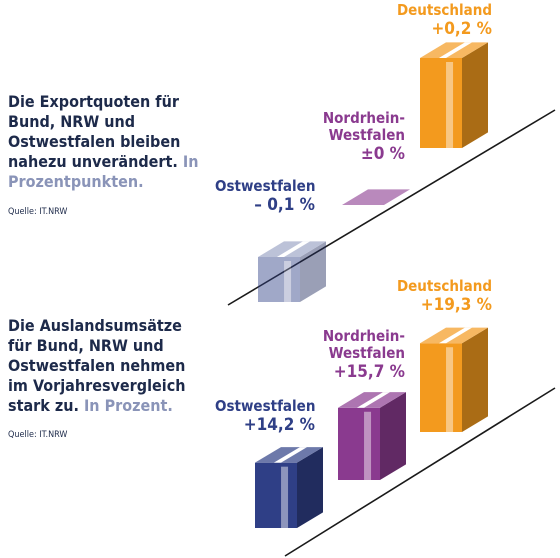 The image size is (560, 558). I want to click on box-label: Ostwestfalen +14,2 %, so click(265, 417).